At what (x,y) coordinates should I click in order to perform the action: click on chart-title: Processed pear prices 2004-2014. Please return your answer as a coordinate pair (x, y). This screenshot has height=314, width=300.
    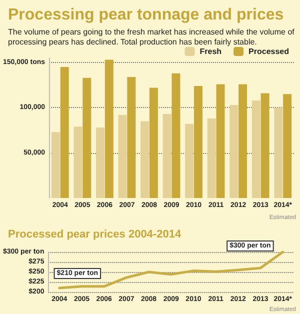
    Looking at the image, I should click on (95, 234).